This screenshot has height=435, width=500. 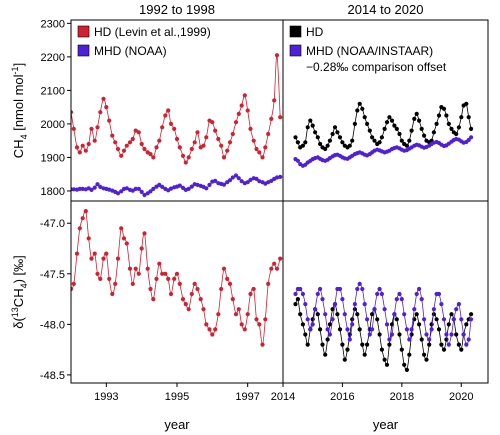 I want to click on y-tick-label: 2100, so click(x=53, y=91).